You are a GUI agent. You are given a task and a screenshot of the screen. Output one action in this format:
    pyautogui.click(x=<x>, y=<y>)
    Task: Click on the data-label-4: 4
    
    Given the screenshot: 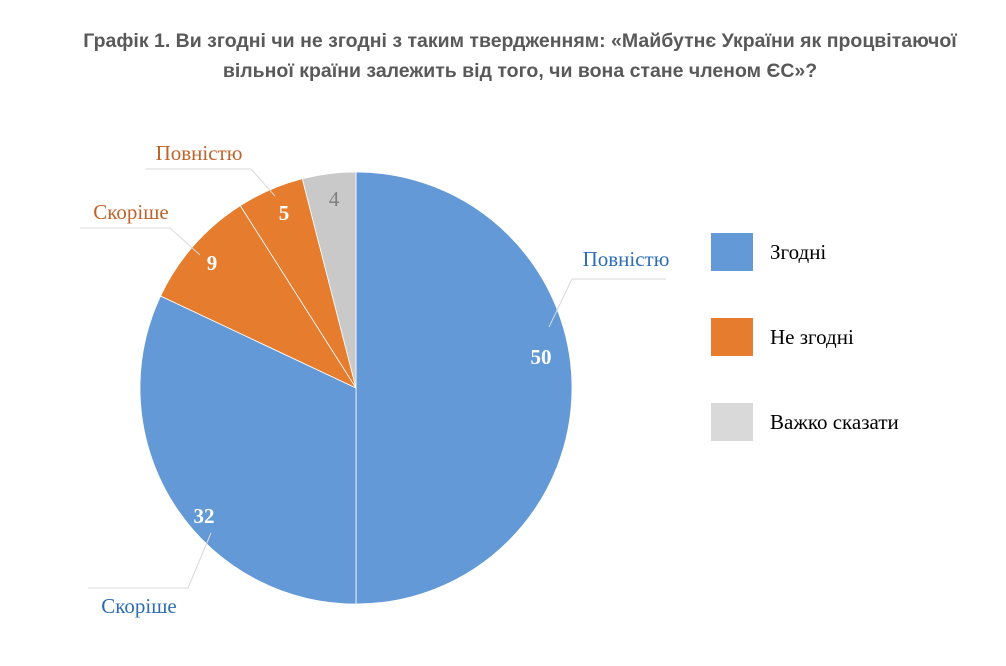 What is the action you would take?
    pyautogui.click(x=334, y=199)
    